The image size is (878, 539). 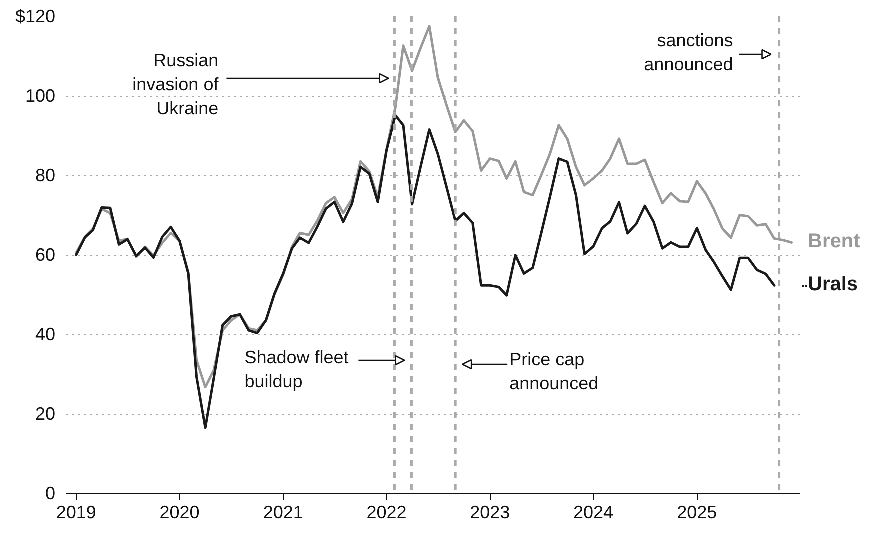 What do you see at coordinates (833, 285) in the screenshot?
I see `legend-label: Urals` at bounding box center [833, 285].